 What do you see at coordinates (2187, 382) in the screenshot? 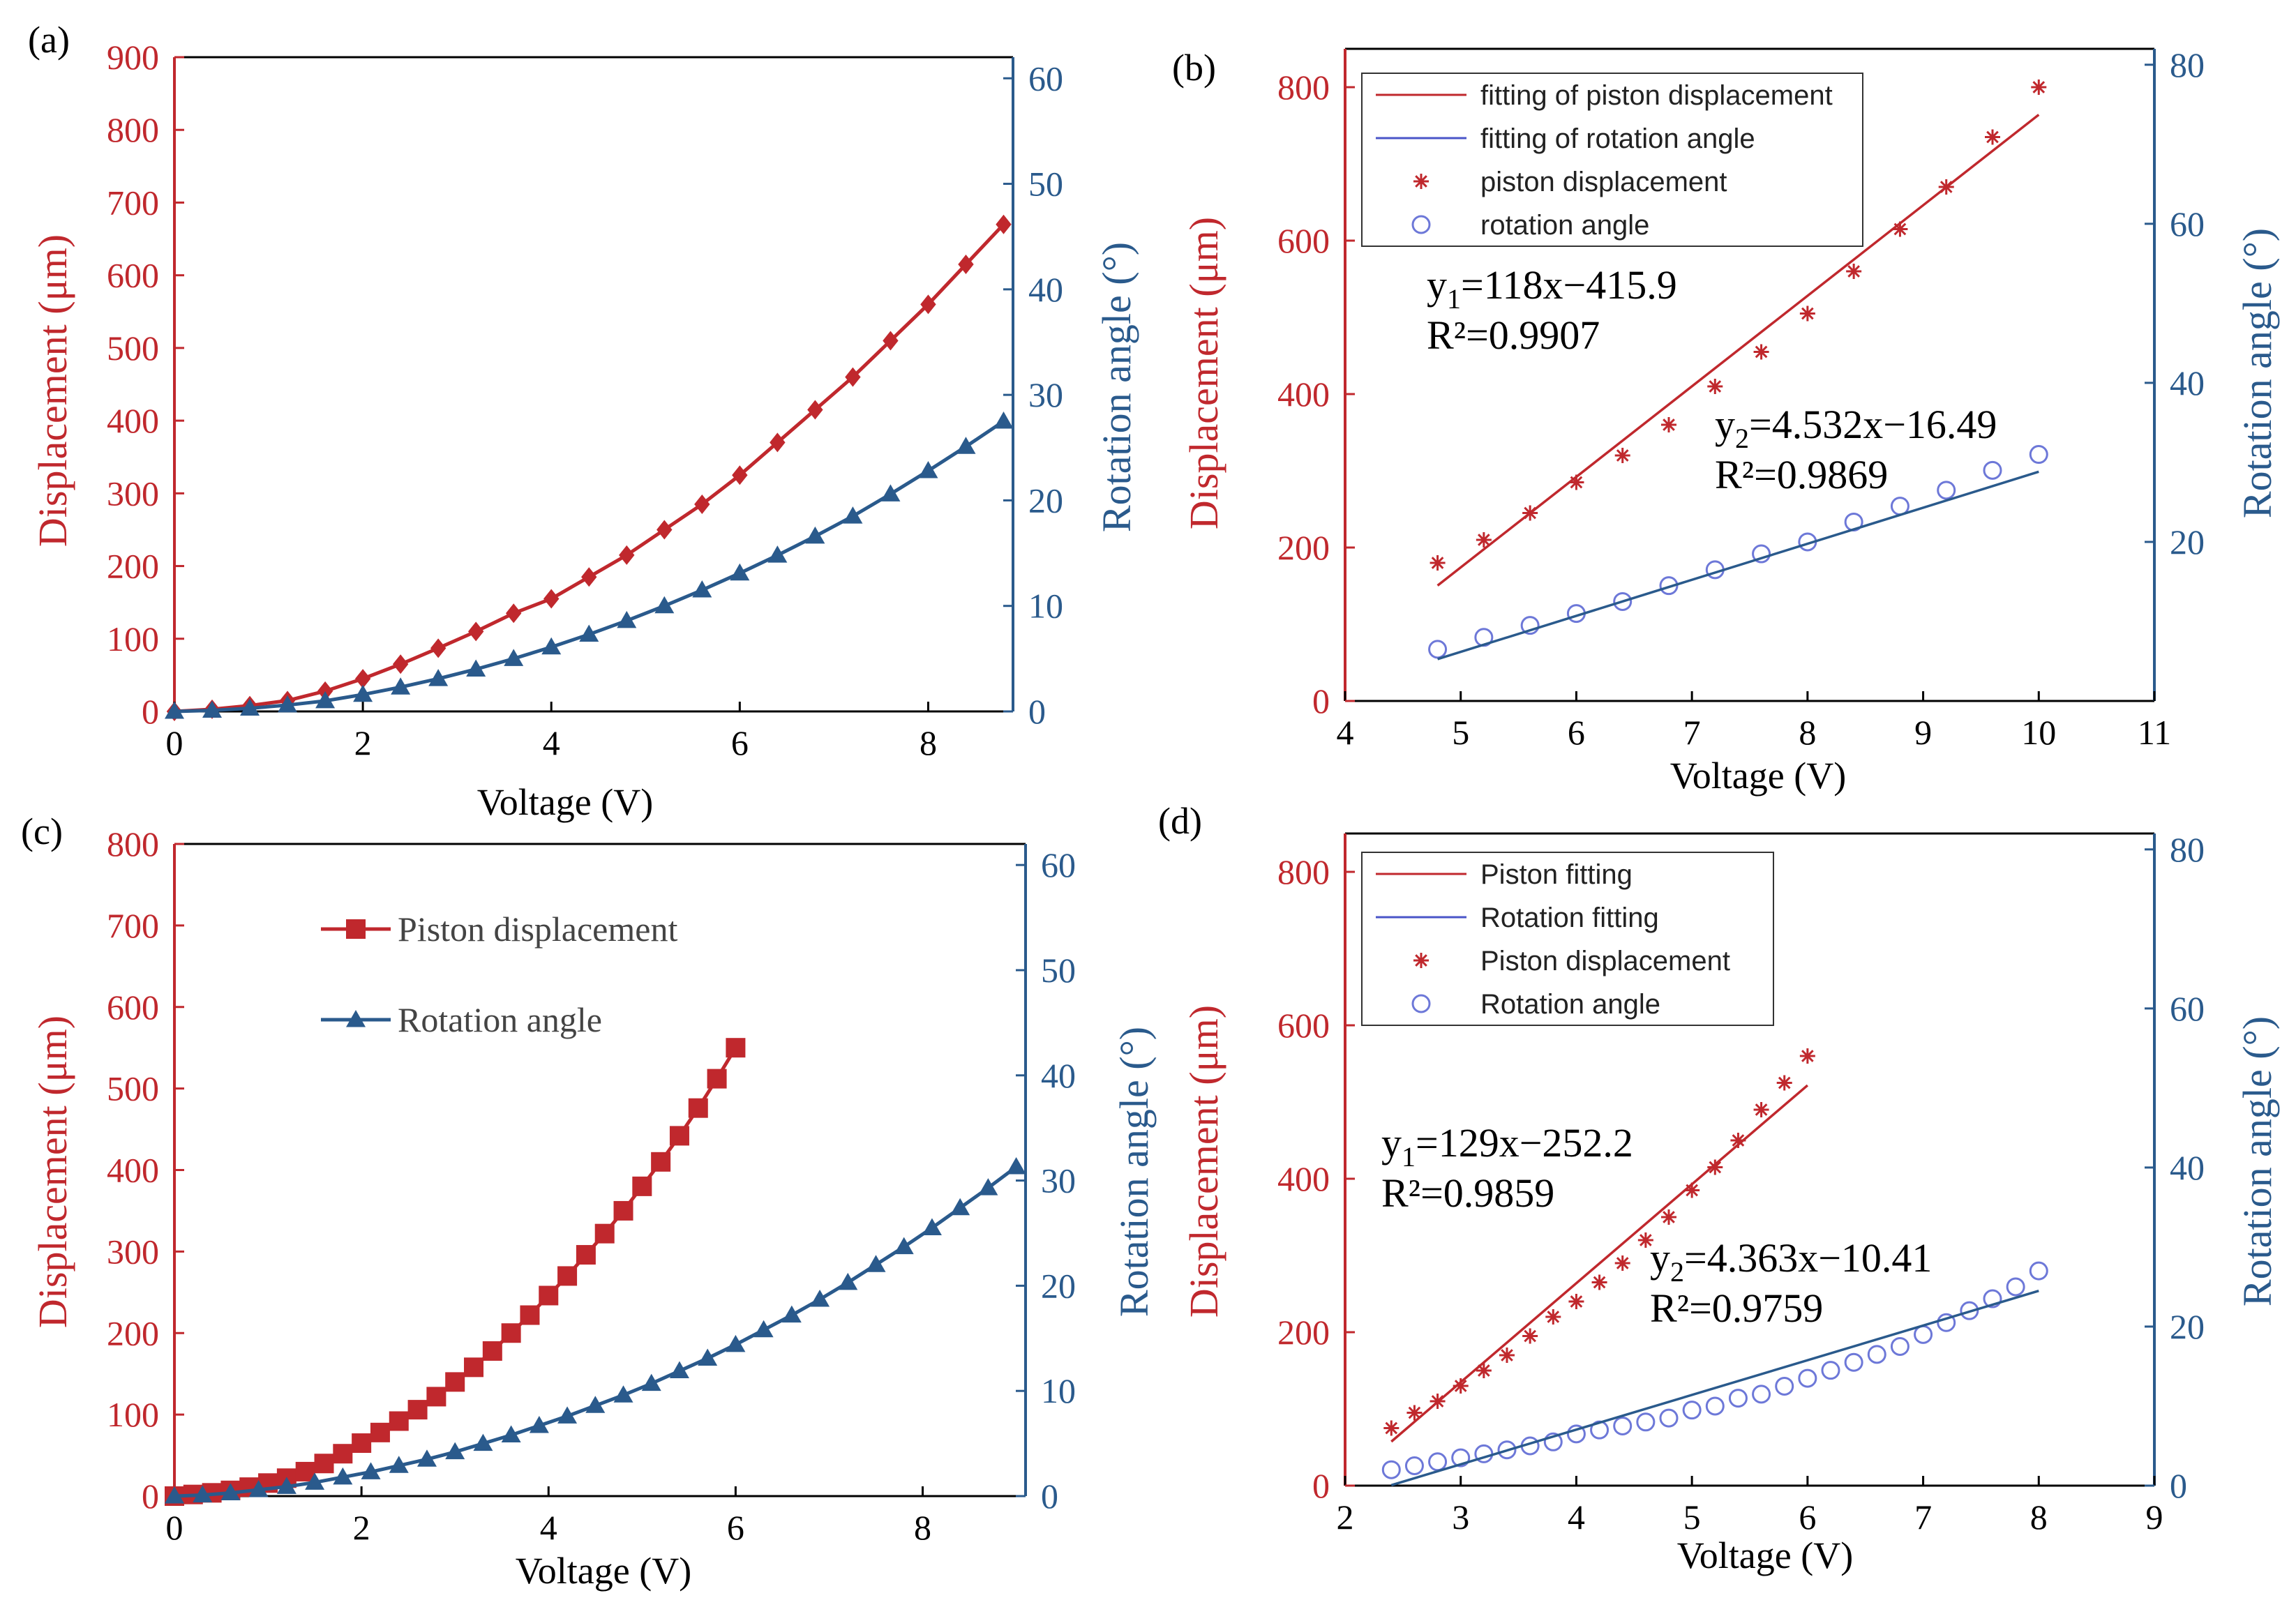
I see `y-right-tick-label: 40` at bounding box center [2187, 382].